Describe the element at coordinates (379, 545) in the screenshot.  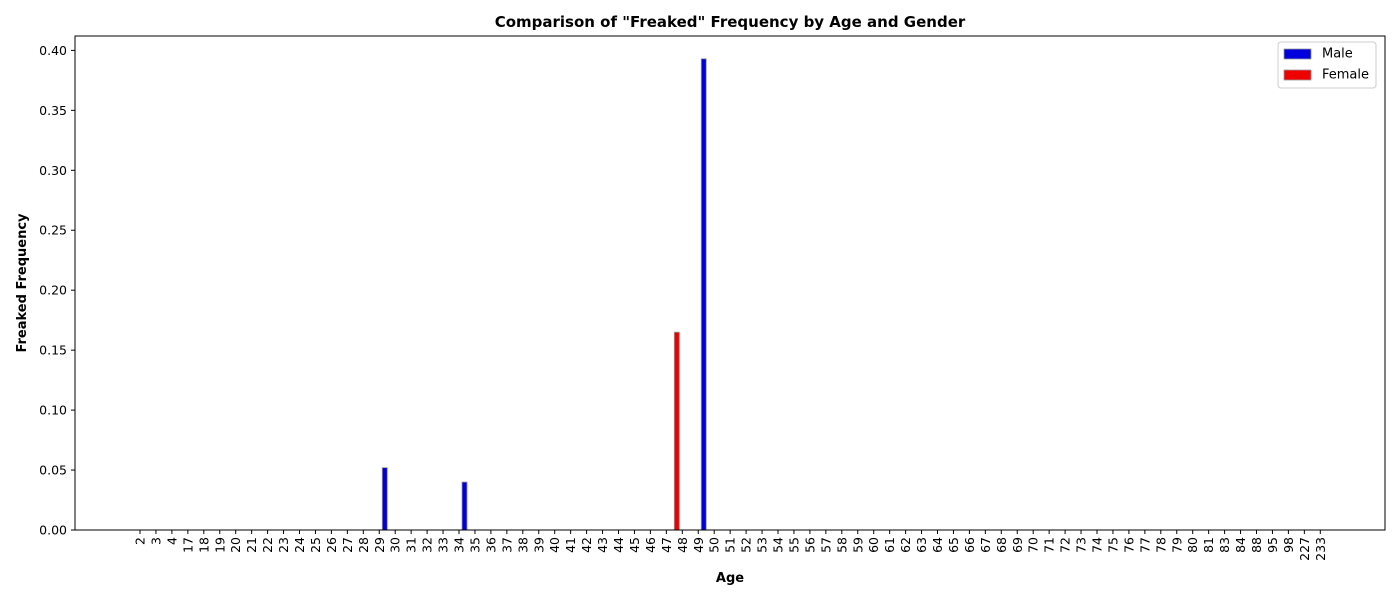
I see `x-tick-label: 29` at that location.